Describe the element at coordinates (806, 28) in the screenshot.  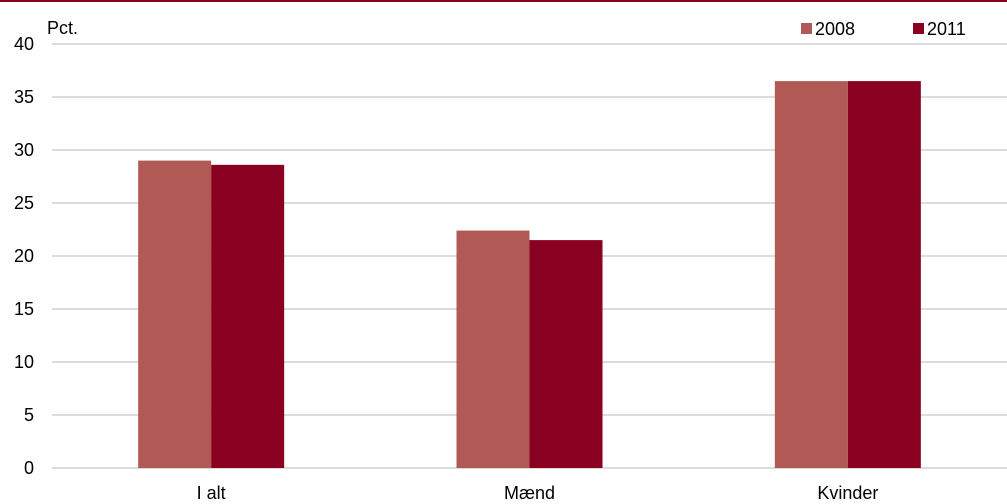
I see `legend-swatch-2008` at that location.